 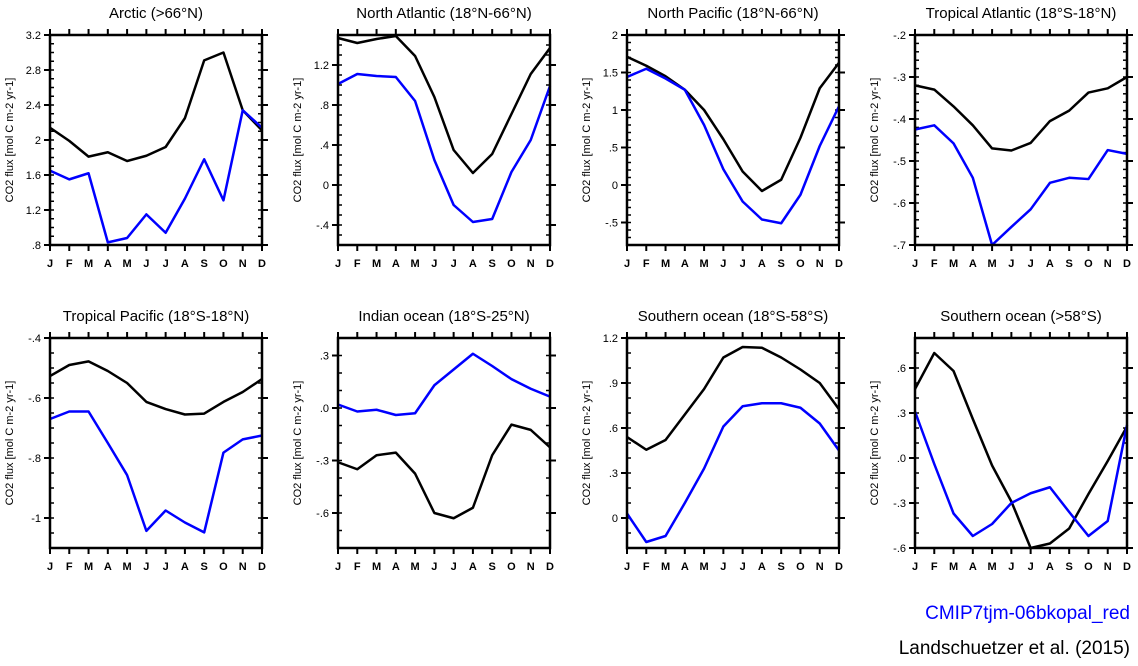 I want to click on y-tick-label: .9, so click(x=613, y=384).